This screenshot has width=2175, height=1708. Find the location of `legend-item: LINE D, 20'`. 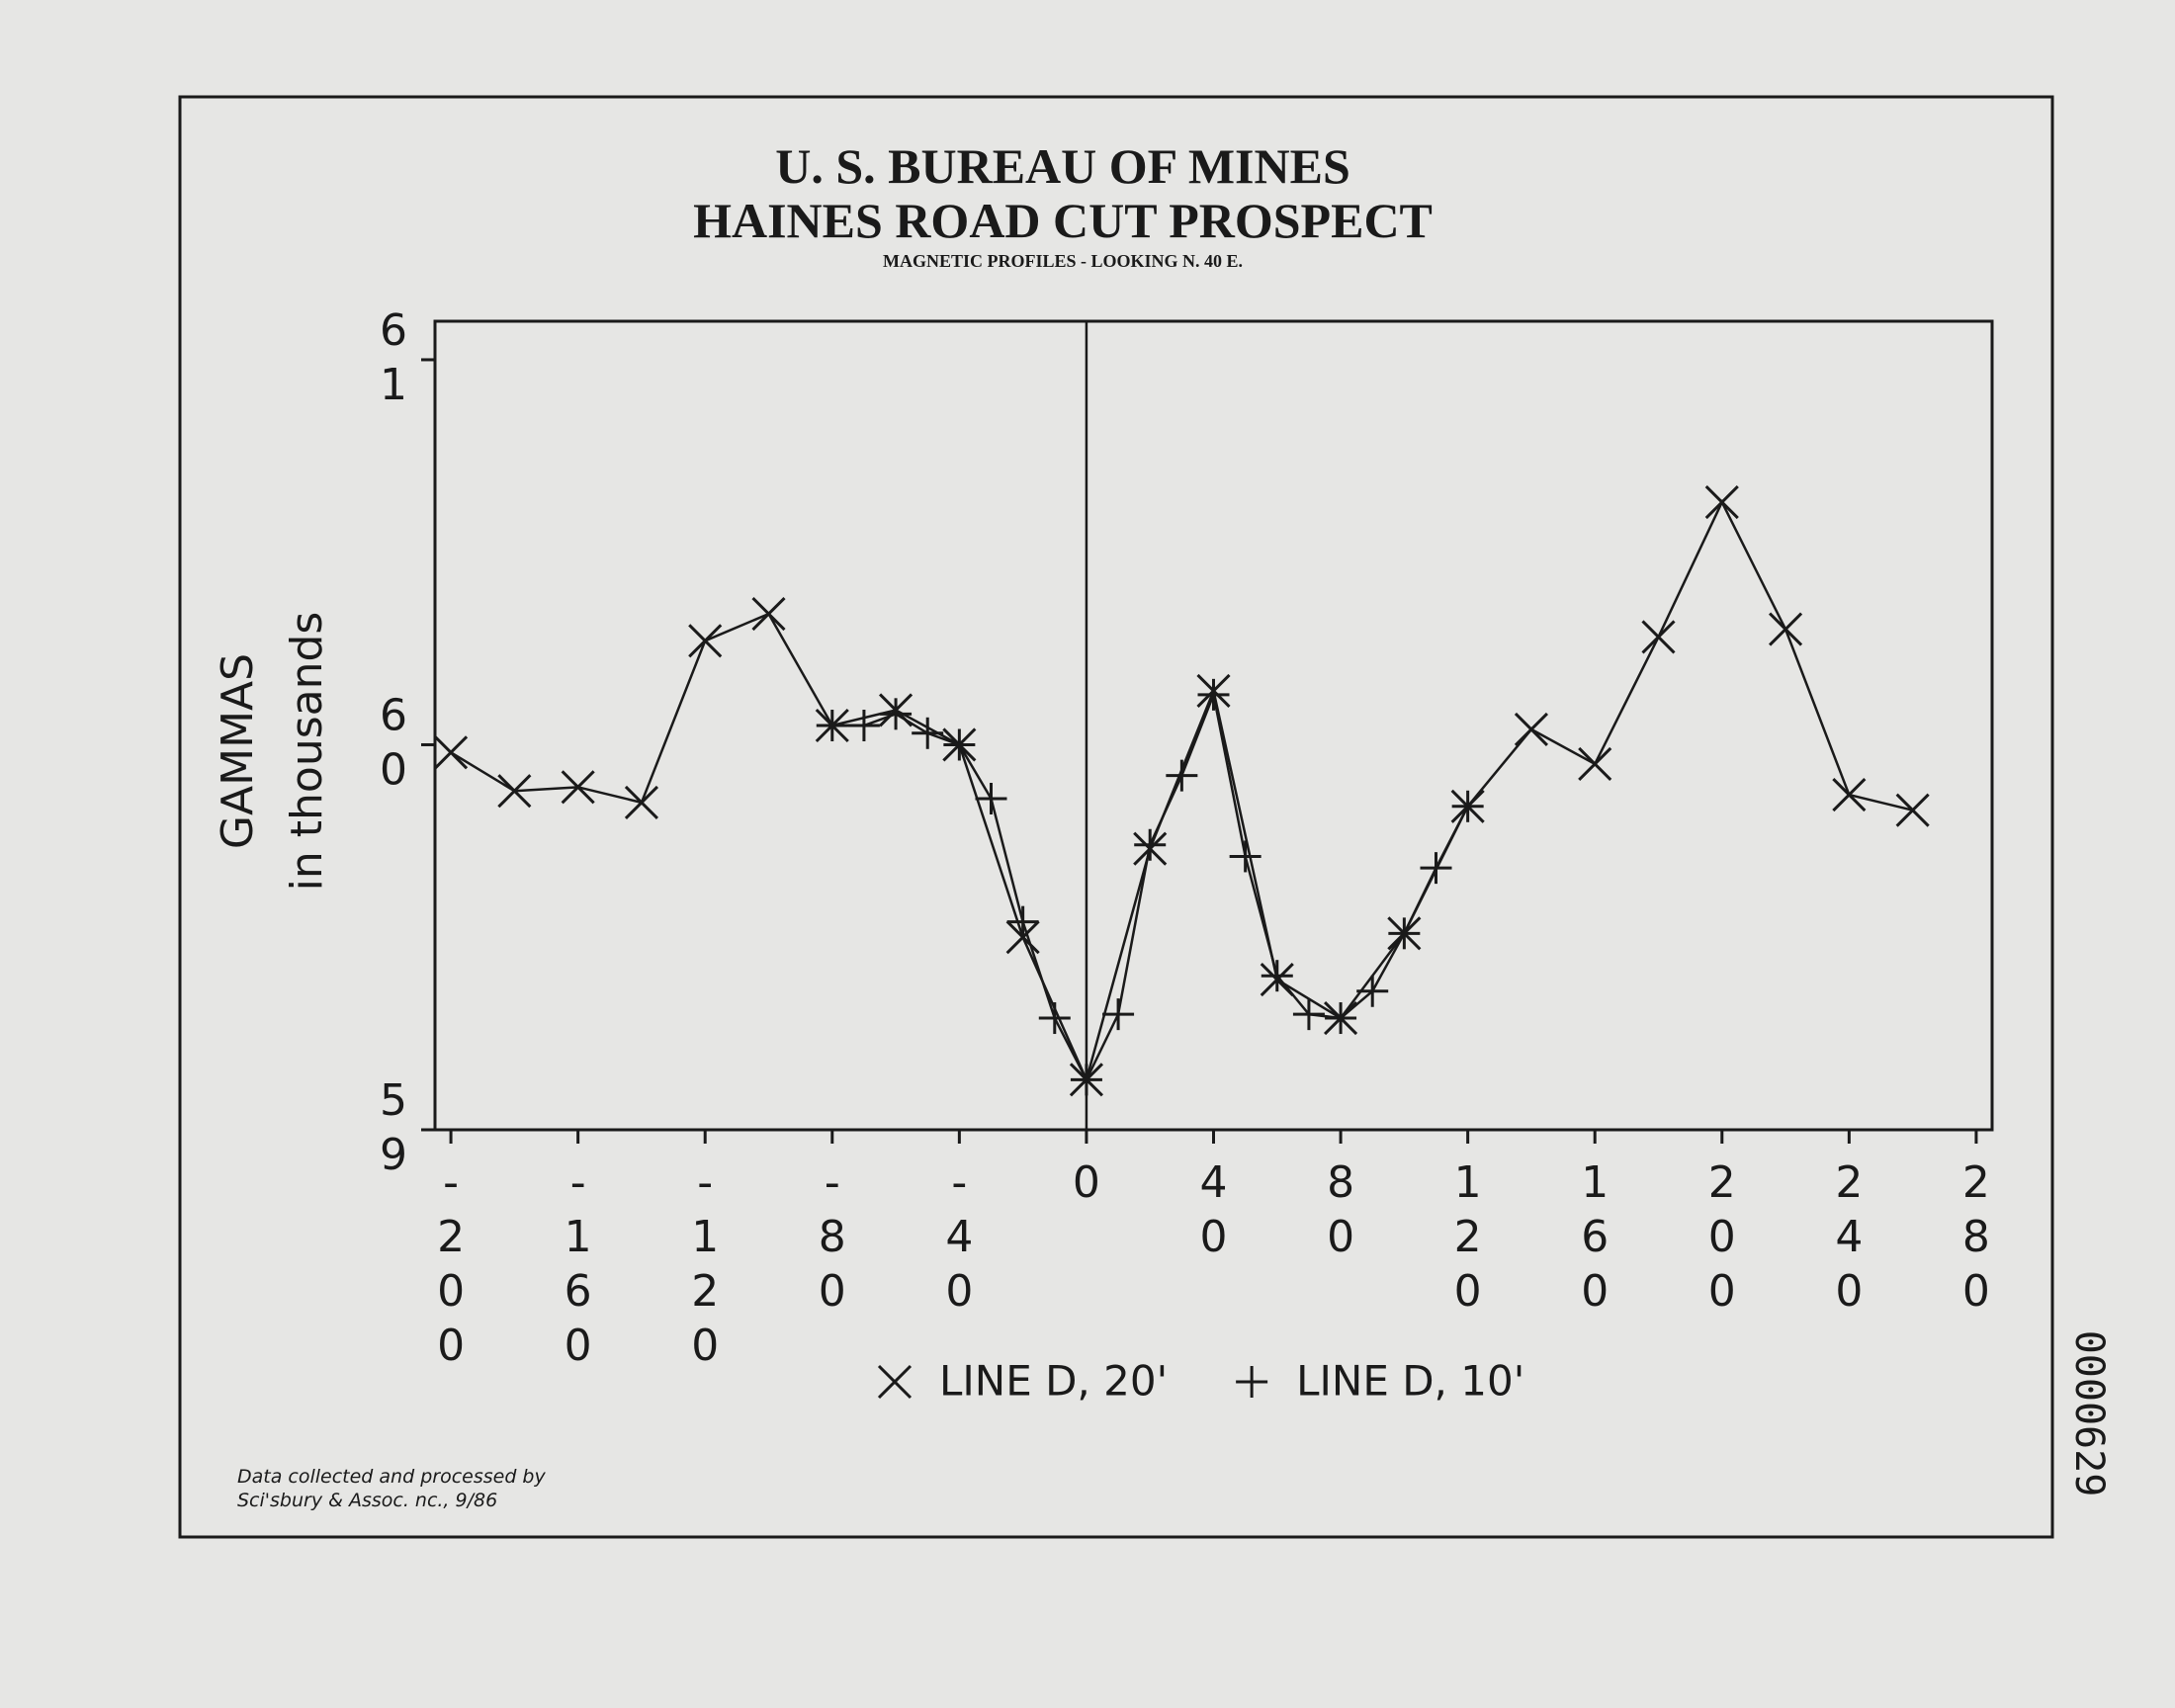

legend-item: LINE D, 20' is located at coordinates (1023, 1382).